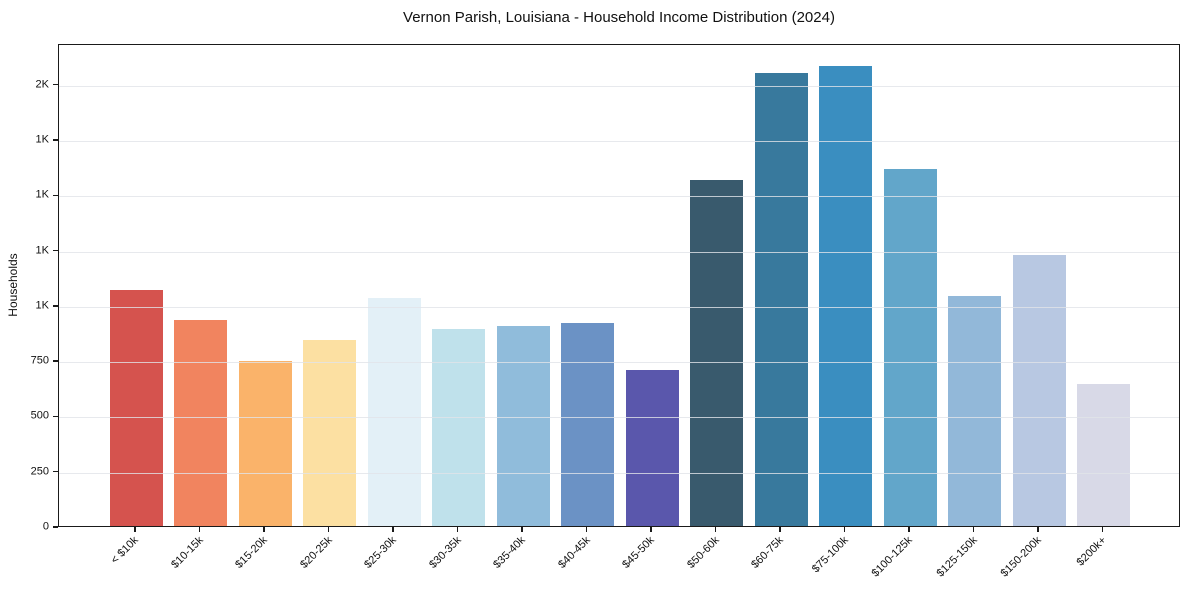  I want to click on y-tick-label: 750, so click(39, 360).